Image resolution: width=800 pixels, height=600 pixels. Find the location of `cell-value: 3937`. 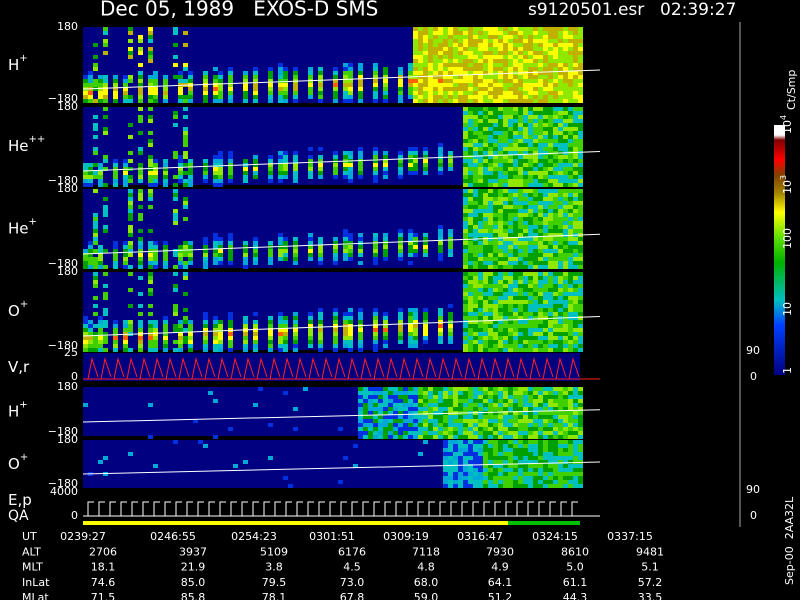

cell-value: 3937 is located at coordinates (193, 551).